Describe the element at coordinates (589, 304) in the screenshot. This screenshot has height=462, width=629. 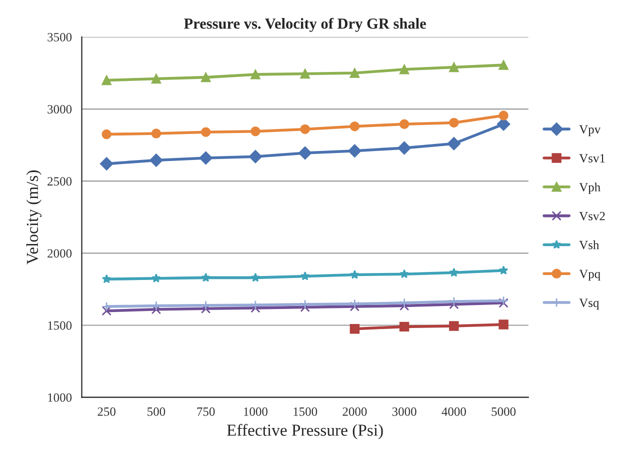
I see `legend-label: Vsq` at that location.